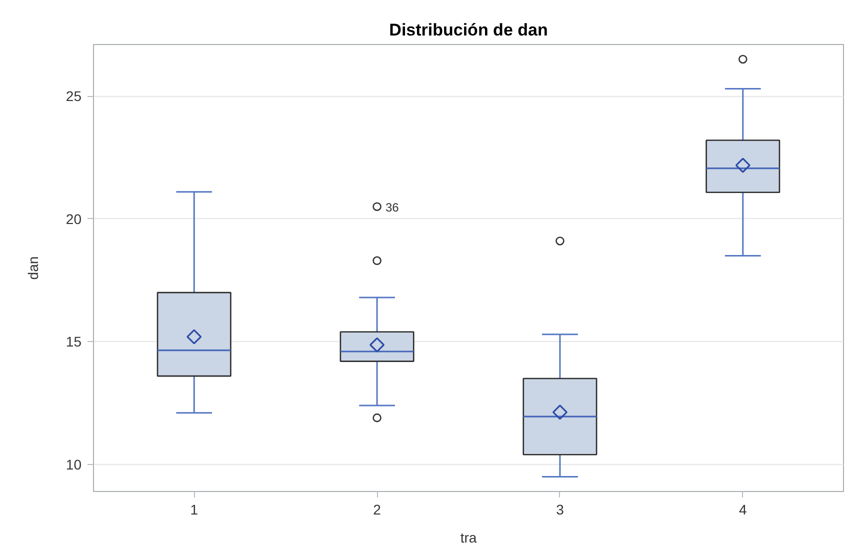 This screenshot has width=847, height=559. Describe the element at coordinates (74, 464) in the screenshot. I see `y-tick-label: 10` at that location.